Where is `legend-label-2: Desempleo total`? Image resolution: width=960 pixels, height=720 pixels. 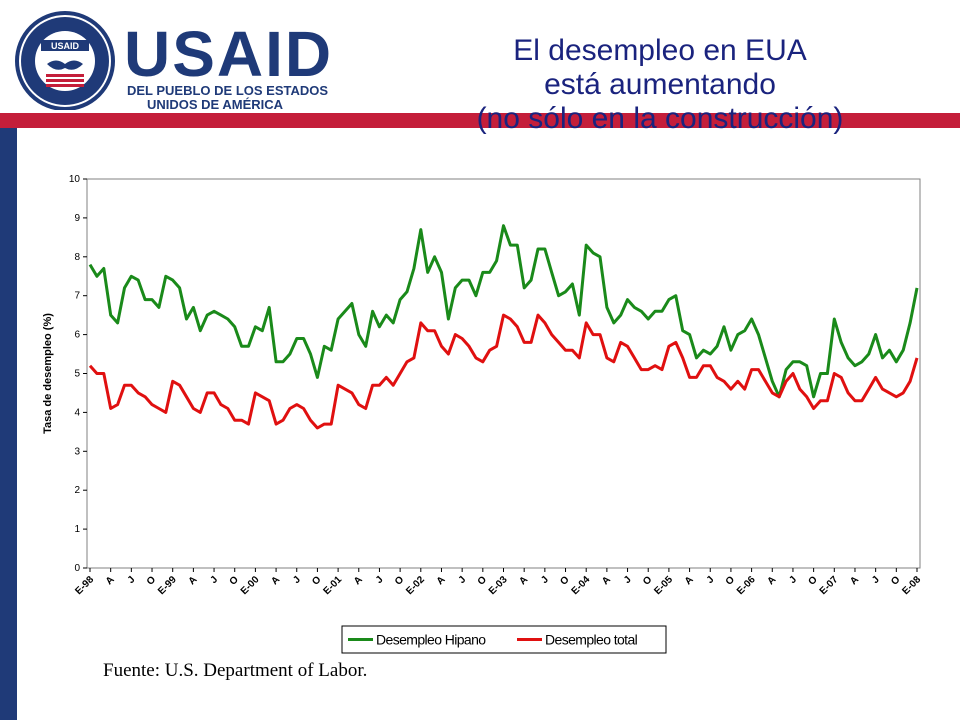 legend-label-2: Desempleo total is located at coordinates (591, 640).